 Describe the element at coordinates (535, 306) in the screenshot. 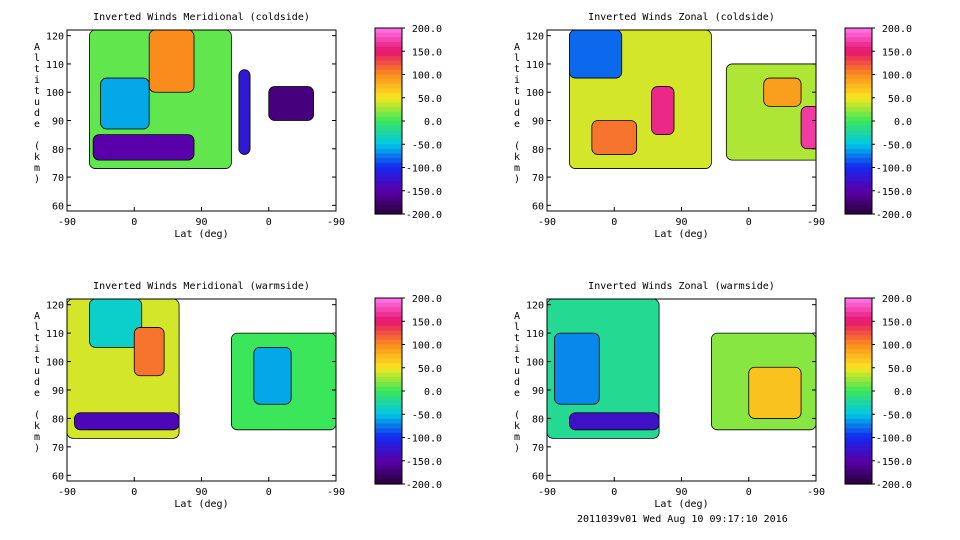

I see `y-tick-label: 120` at that location.